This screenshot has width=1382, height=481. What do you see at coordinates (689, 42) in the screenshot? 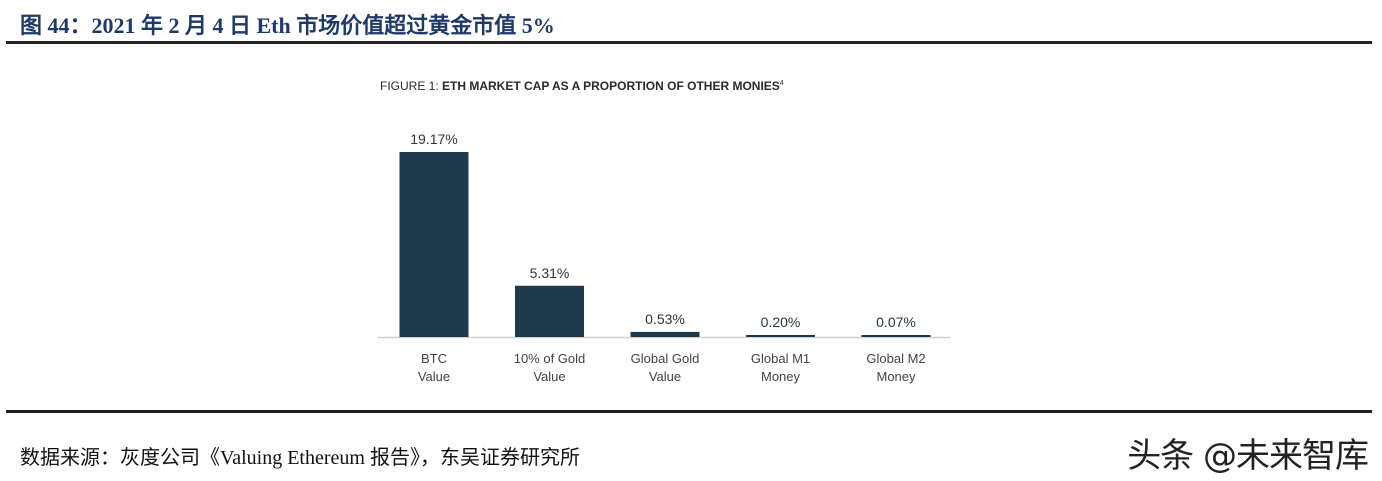
I see `top-divider` at bounding box center [689, 42].